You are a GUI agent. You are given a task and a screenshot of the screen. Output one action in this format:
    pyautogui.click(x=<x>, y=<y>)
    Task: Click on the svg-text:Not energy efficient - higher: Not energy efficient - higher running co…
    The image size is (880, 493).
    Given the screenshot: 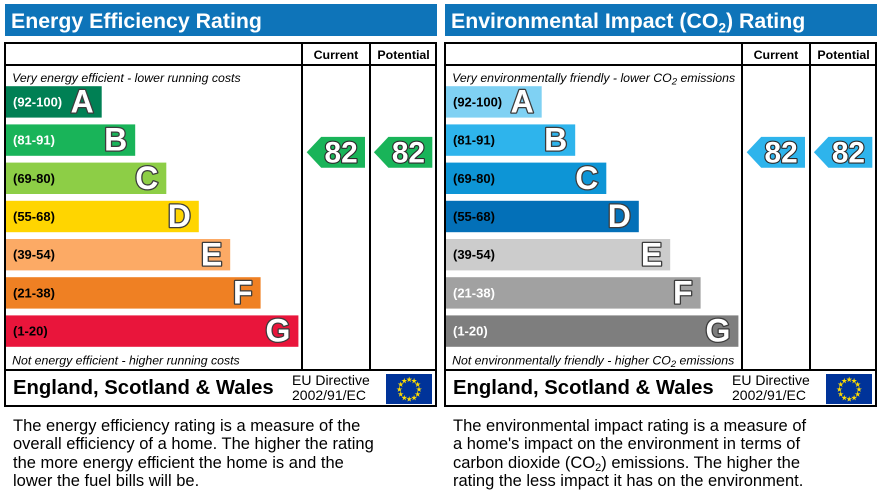 What is the action you would take?
    pyautogui.click(x=126, y=360)
    